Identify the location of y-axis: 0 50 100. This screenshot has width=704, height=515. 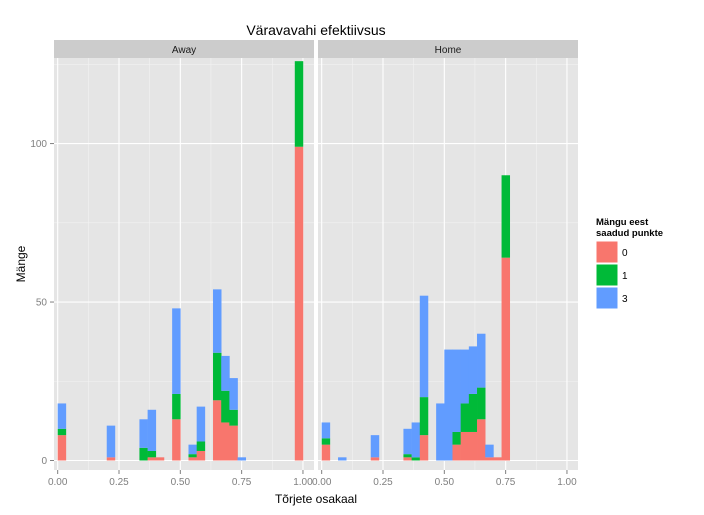
(42, 303).